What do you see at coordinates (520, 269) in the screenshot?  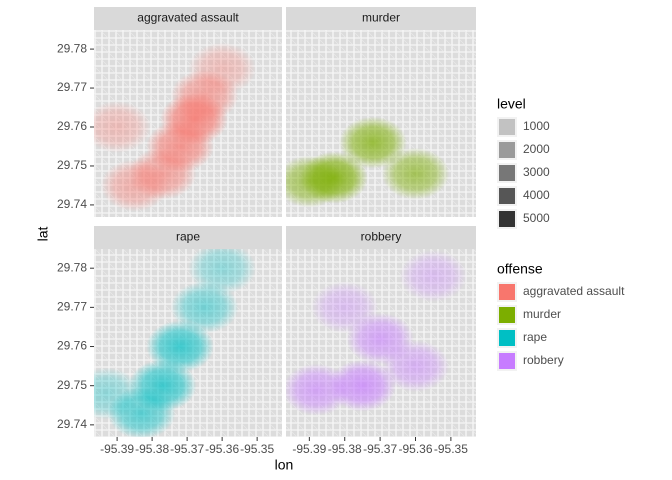 I see `legend-title: offense` at bounding box center [520, 269].